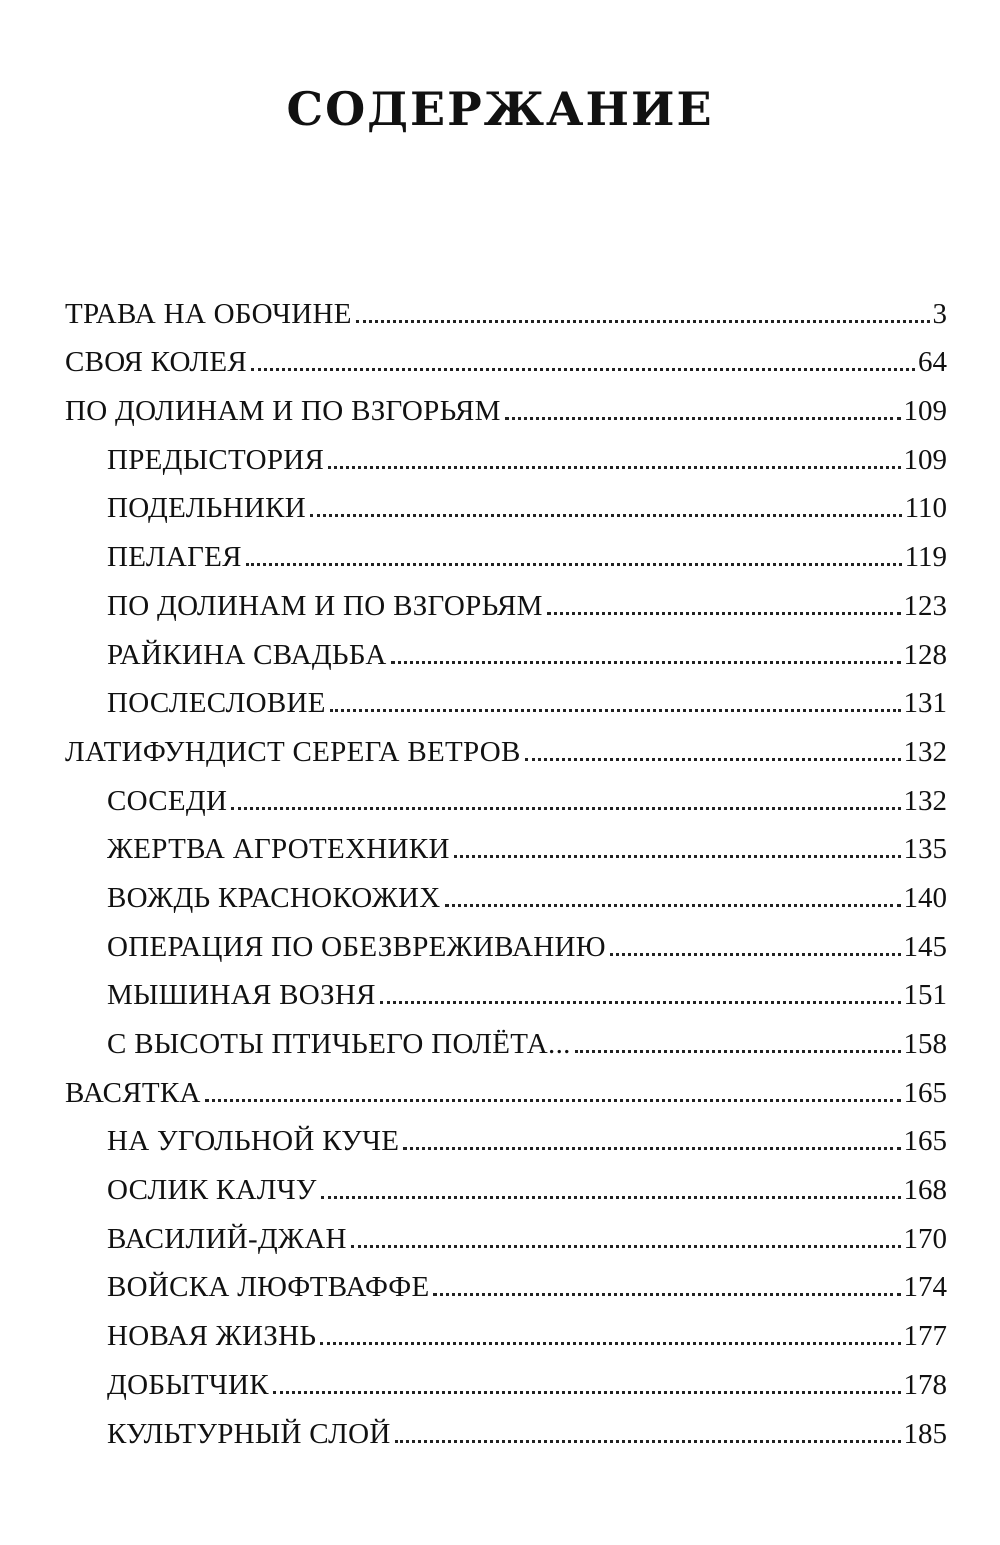  I want to click on toc-entry-title: ТРАВА НА ОБОЧИНЕ, so click(208, 313).